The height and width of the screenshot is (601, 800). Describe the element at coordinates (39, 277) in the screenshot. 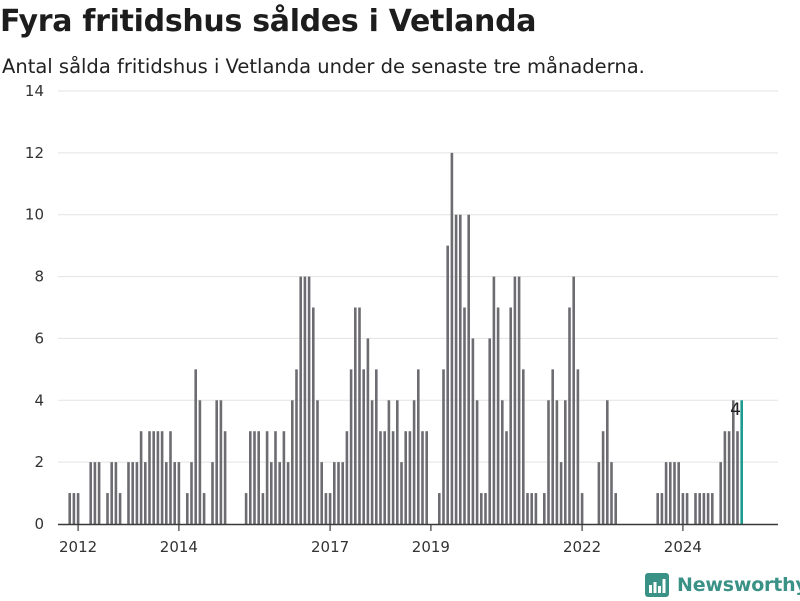

I see `y-tick-label: 8` at that location.